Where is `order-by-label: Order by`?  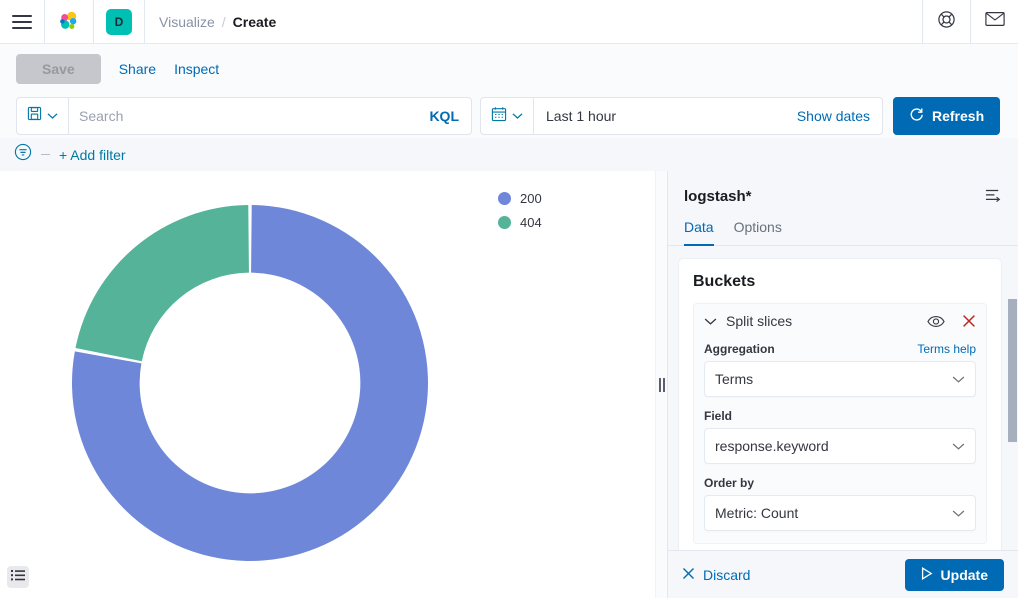 order-by-label: Order by is located at coordinates (729, 483).